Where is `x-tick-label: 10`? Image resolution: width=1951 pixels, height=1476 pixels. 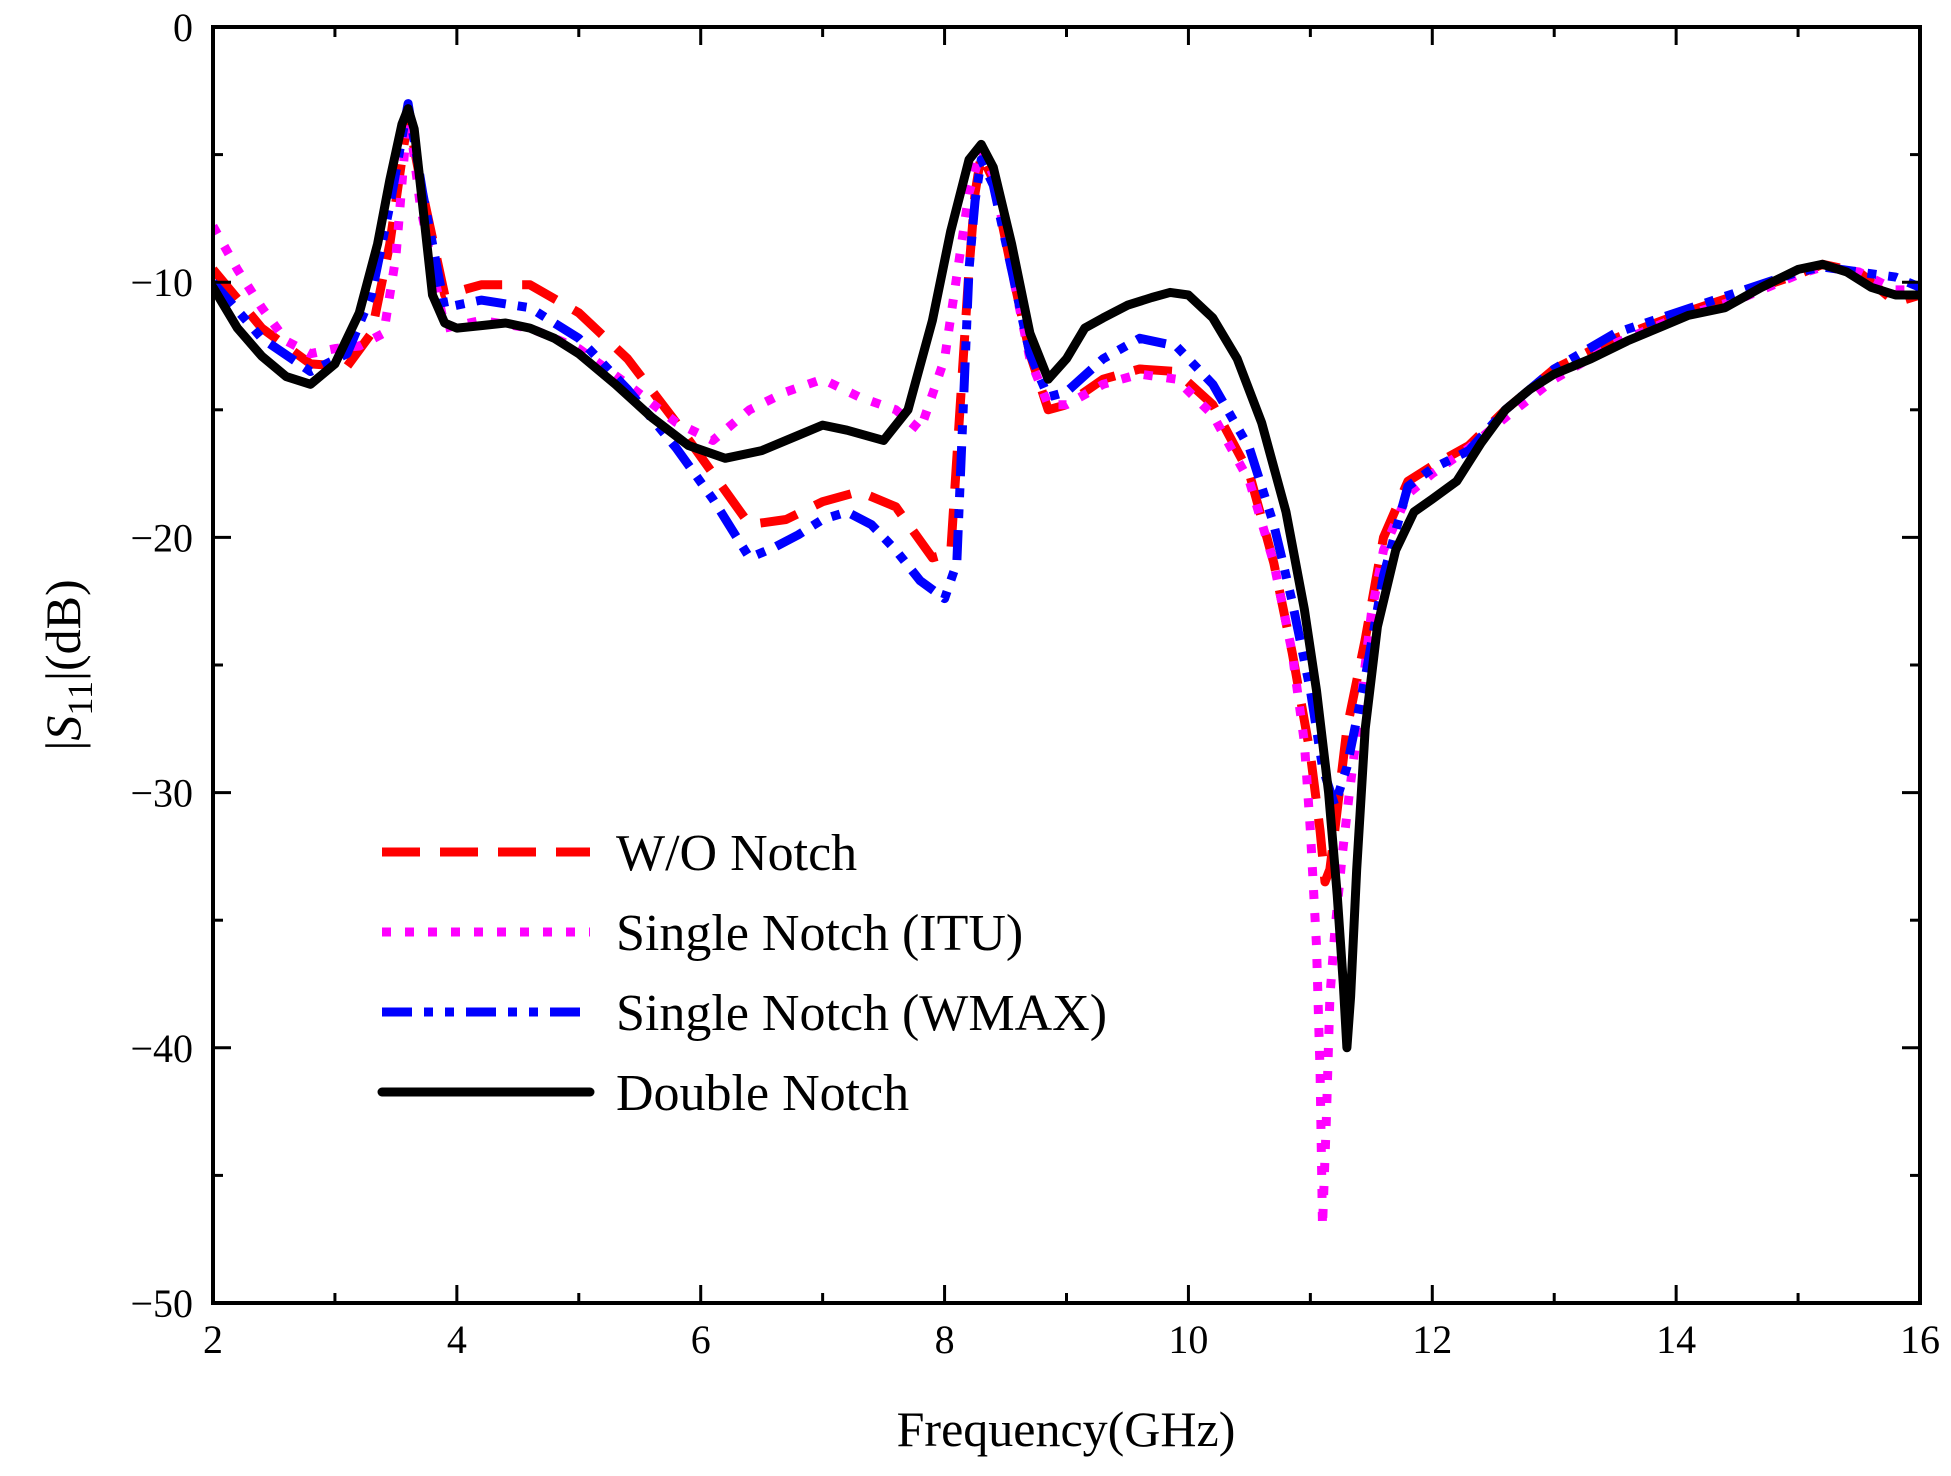 x-tick-label: 10 is located at coordinates (1188, 1339).